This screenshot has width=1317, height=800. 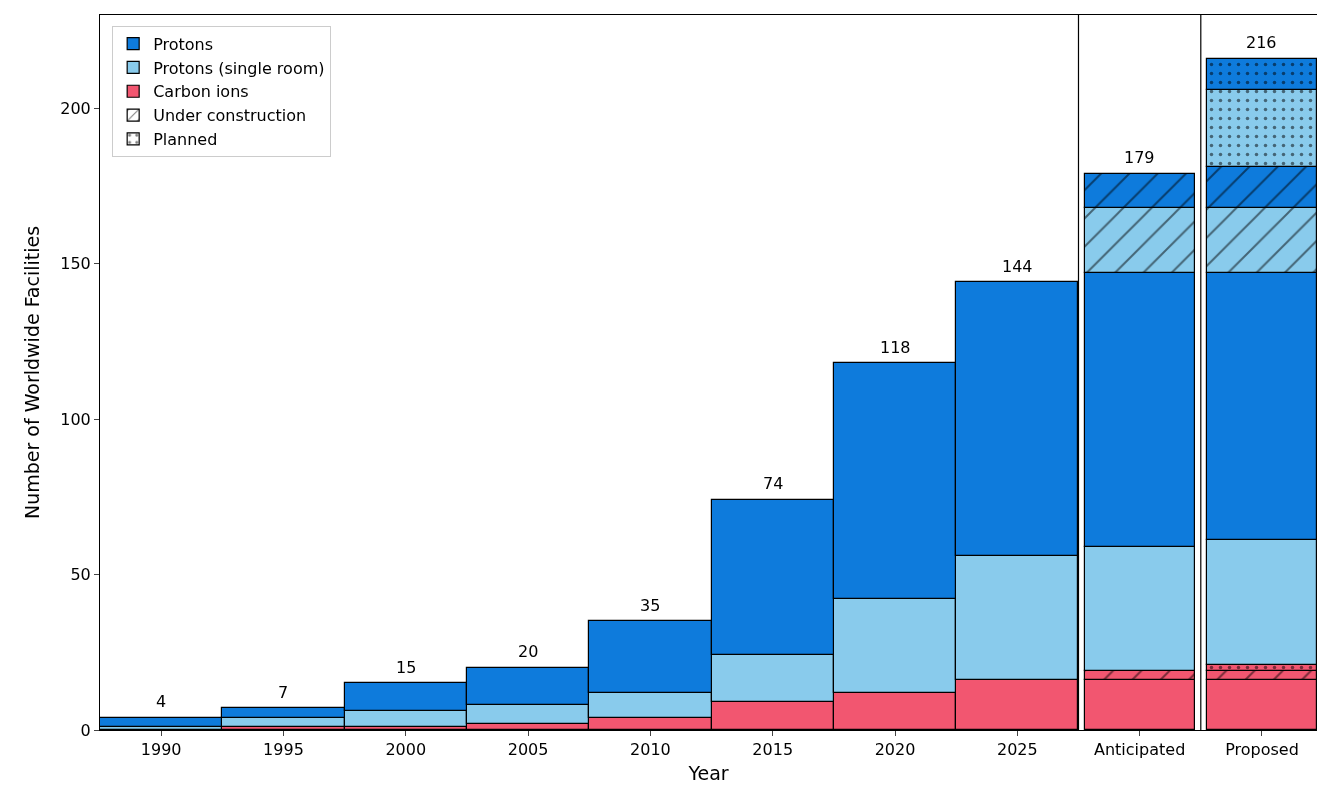 I want to click on total-label: 216, so click(x=1261, y=42).